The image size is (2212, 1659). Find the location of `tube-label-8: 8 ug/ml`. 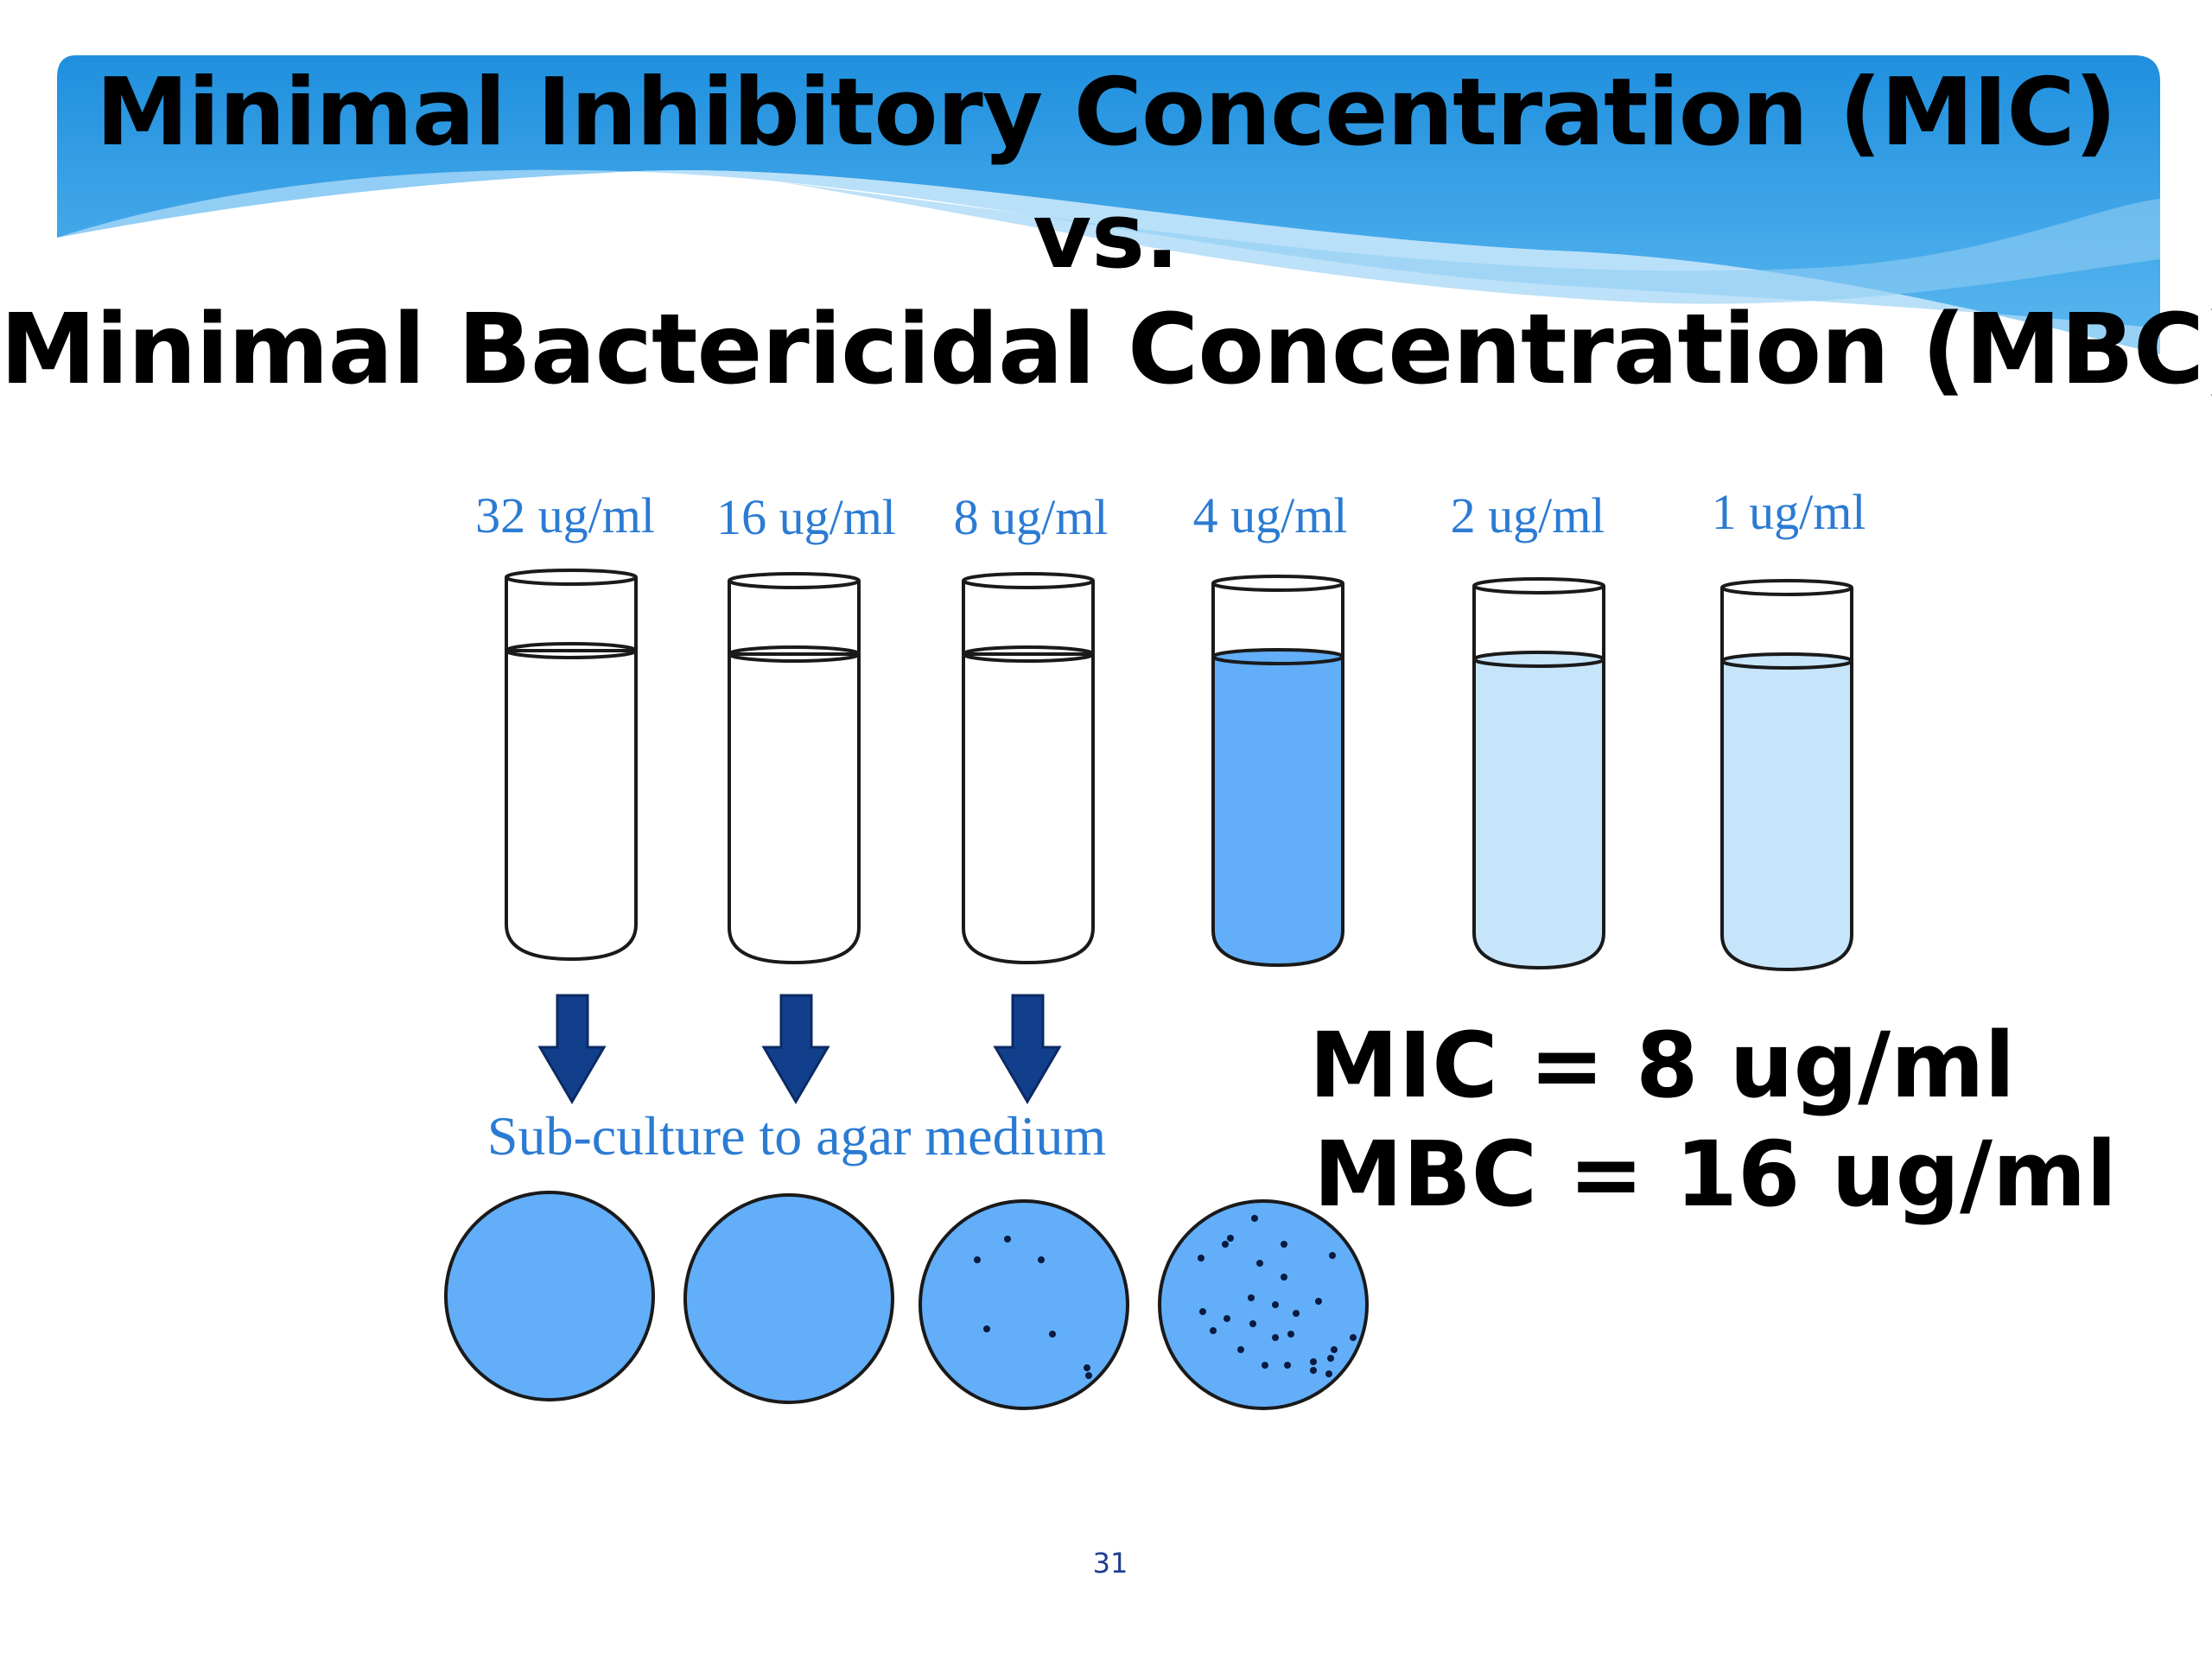

tube-label-8: 8 ug/ml is located at coordinates (1031, 517).